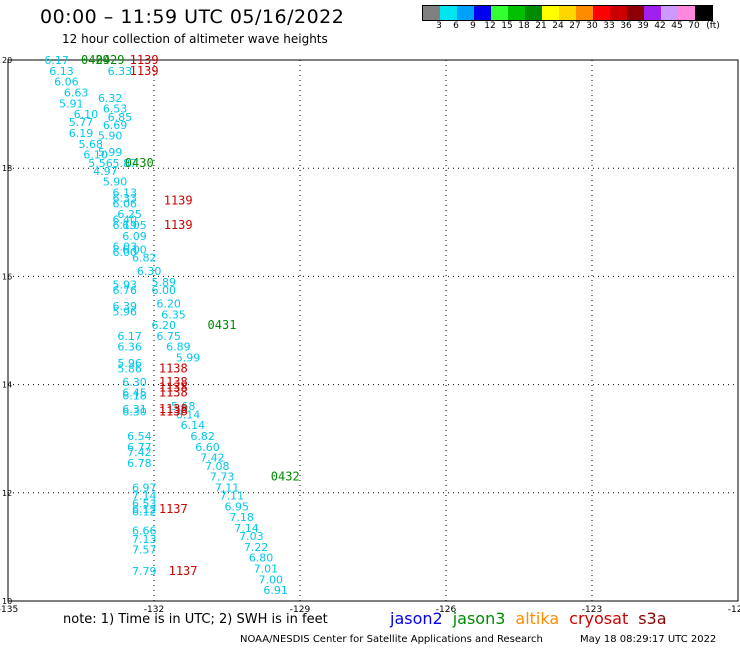 The width and height of the screenshot is (740, 650). What do you see at coordinates (134, 225) in the screenshot?
I see `wave-height-value: 6.05` at bounding box center [134, 225].